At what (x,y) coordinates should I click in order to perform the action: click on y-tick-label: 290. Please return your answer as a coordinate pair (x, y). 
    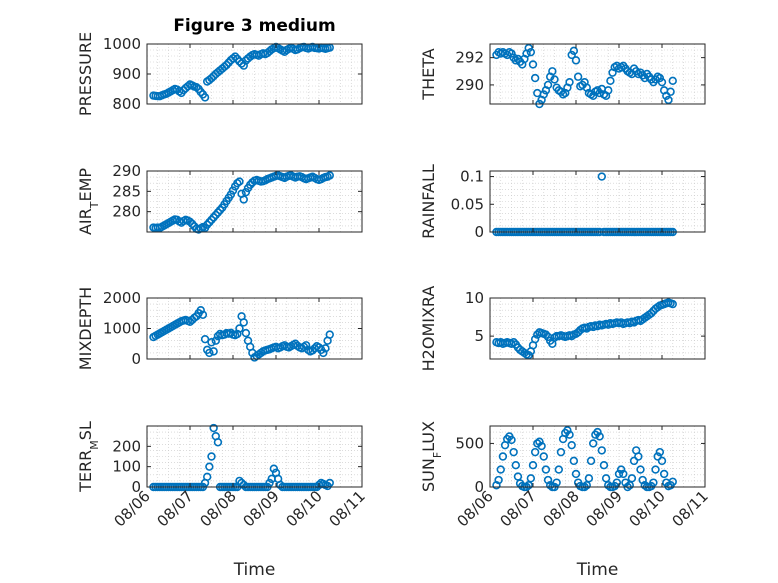
    Looking at the image, I should click on (469, 85).